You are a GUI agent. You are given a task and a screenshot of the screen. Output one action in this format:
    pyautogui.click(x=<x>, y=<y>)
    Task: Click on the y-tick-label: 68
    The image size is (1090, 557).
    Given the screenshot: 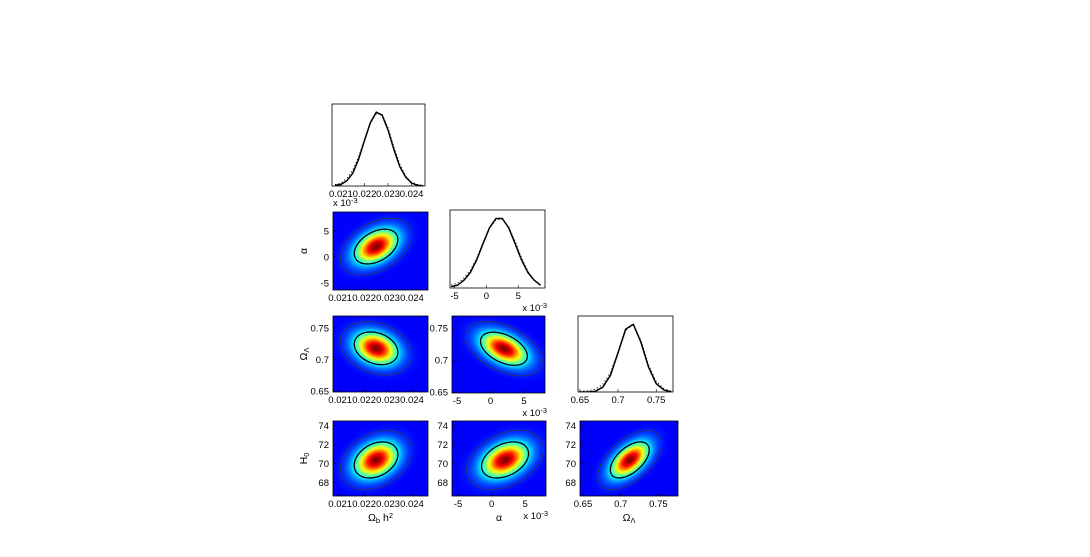 What is the action you would take?
    pyautogui.click(x=570, y=483)
    